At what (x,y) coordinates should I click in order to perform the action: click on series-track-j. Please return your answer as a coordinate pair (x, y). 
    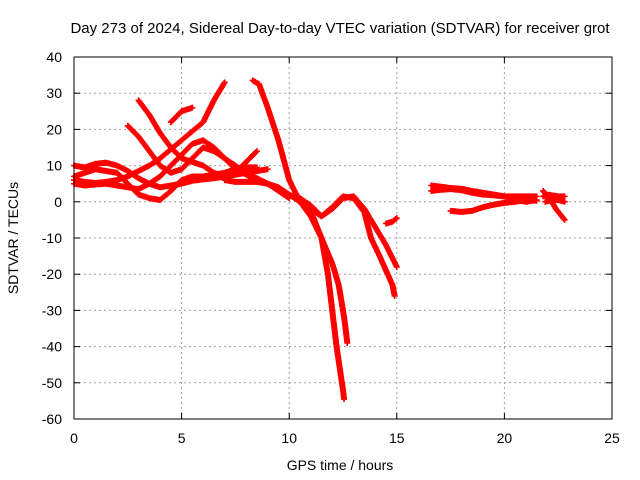
    Looking at the image, I should click on (347, 246).